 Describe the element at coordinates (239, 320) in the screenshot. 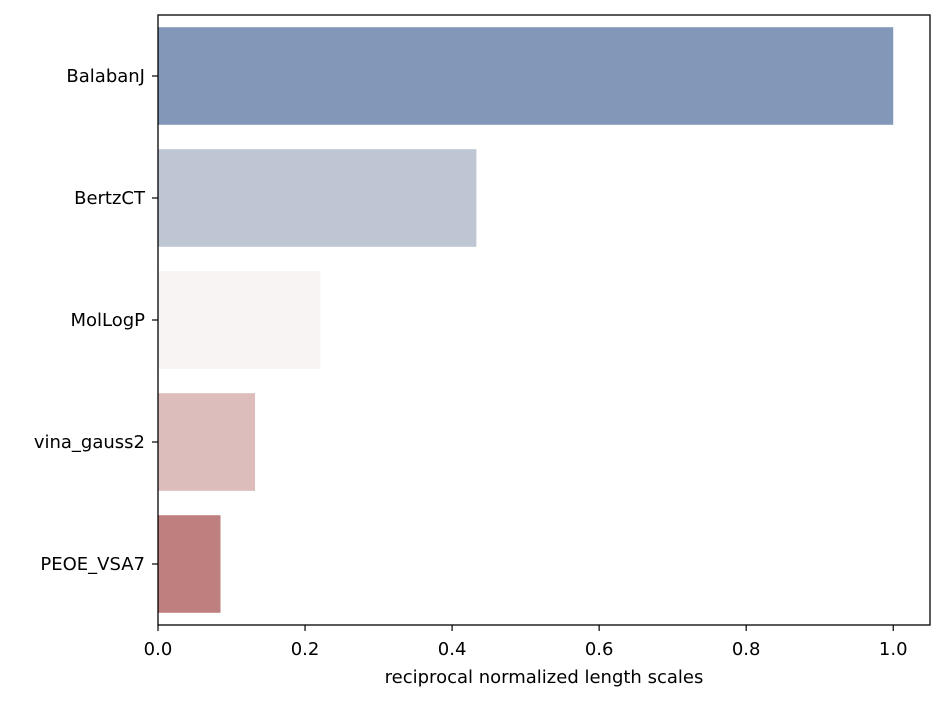

I see `bar-mollogp` at that location.